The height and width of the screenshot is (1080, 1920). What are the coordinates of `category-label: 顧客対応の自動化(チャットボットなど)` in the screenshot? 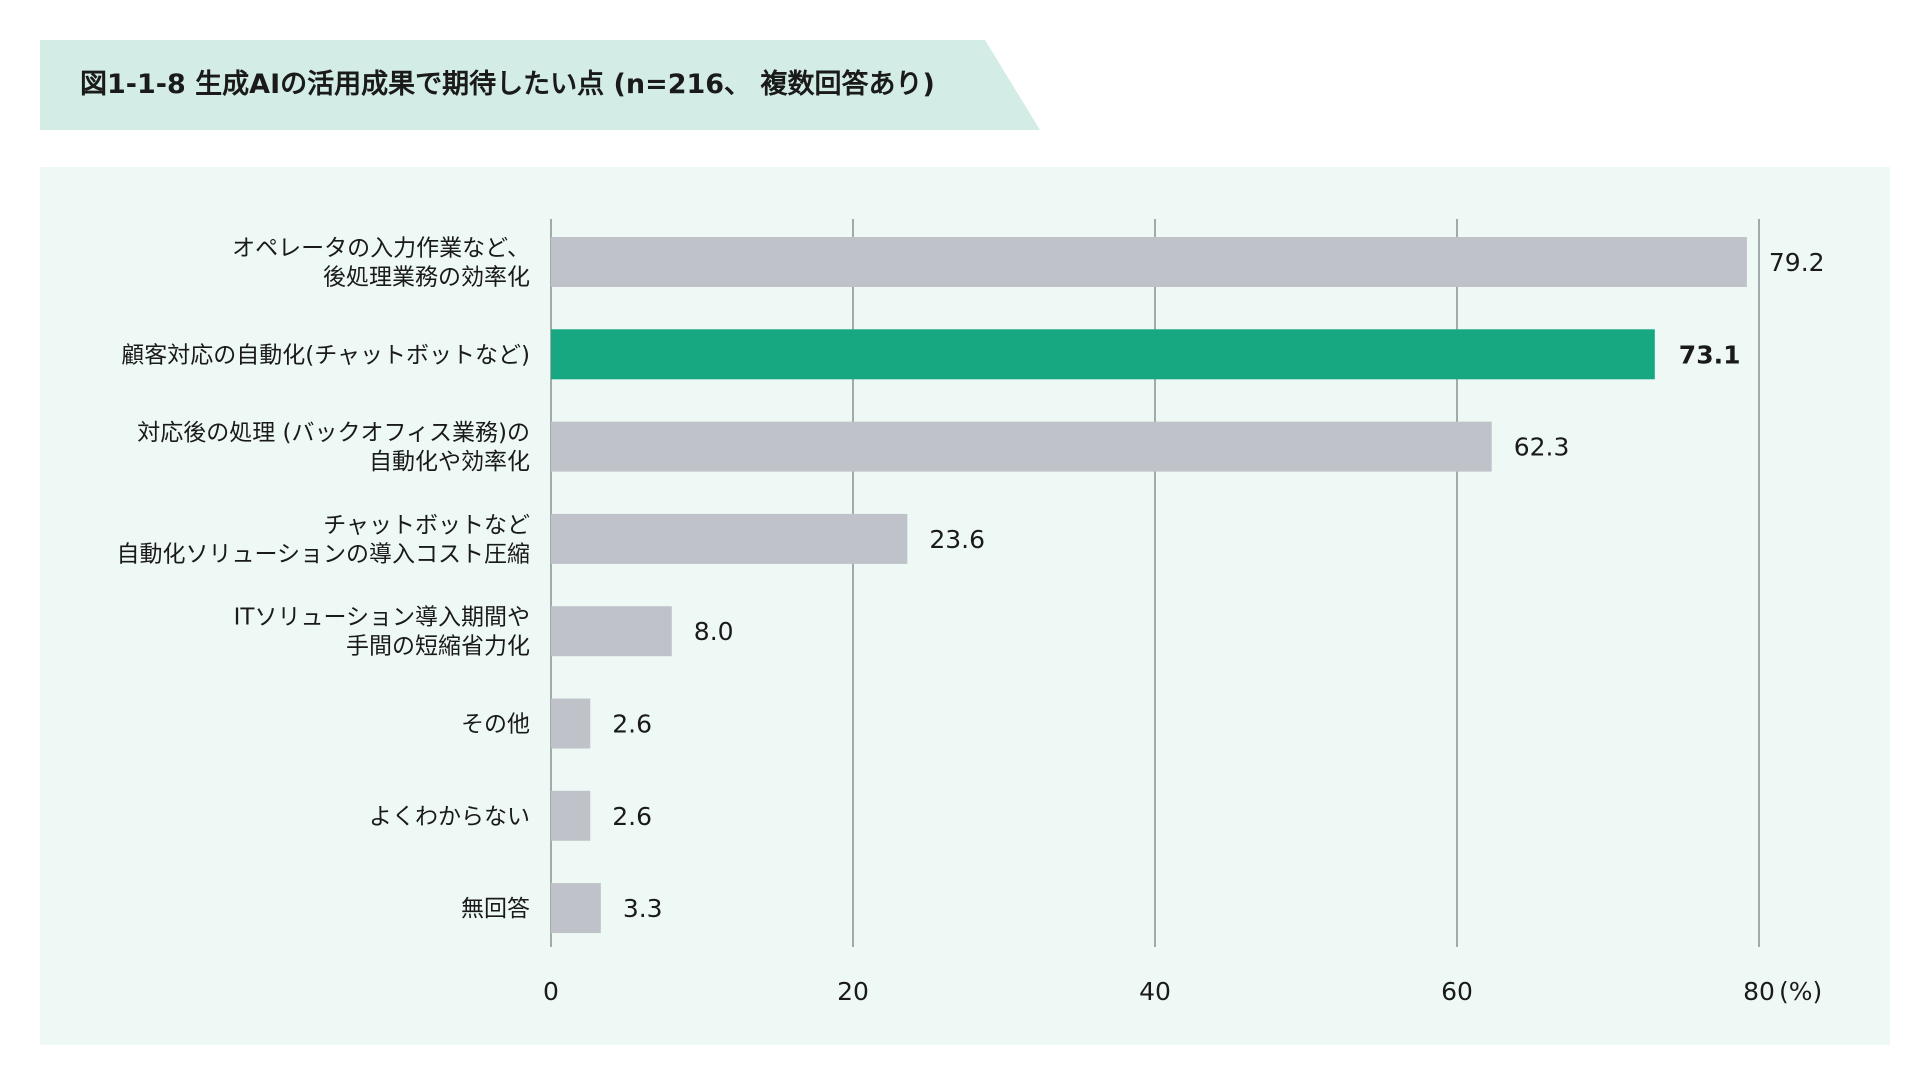 It's located at (325, 355).